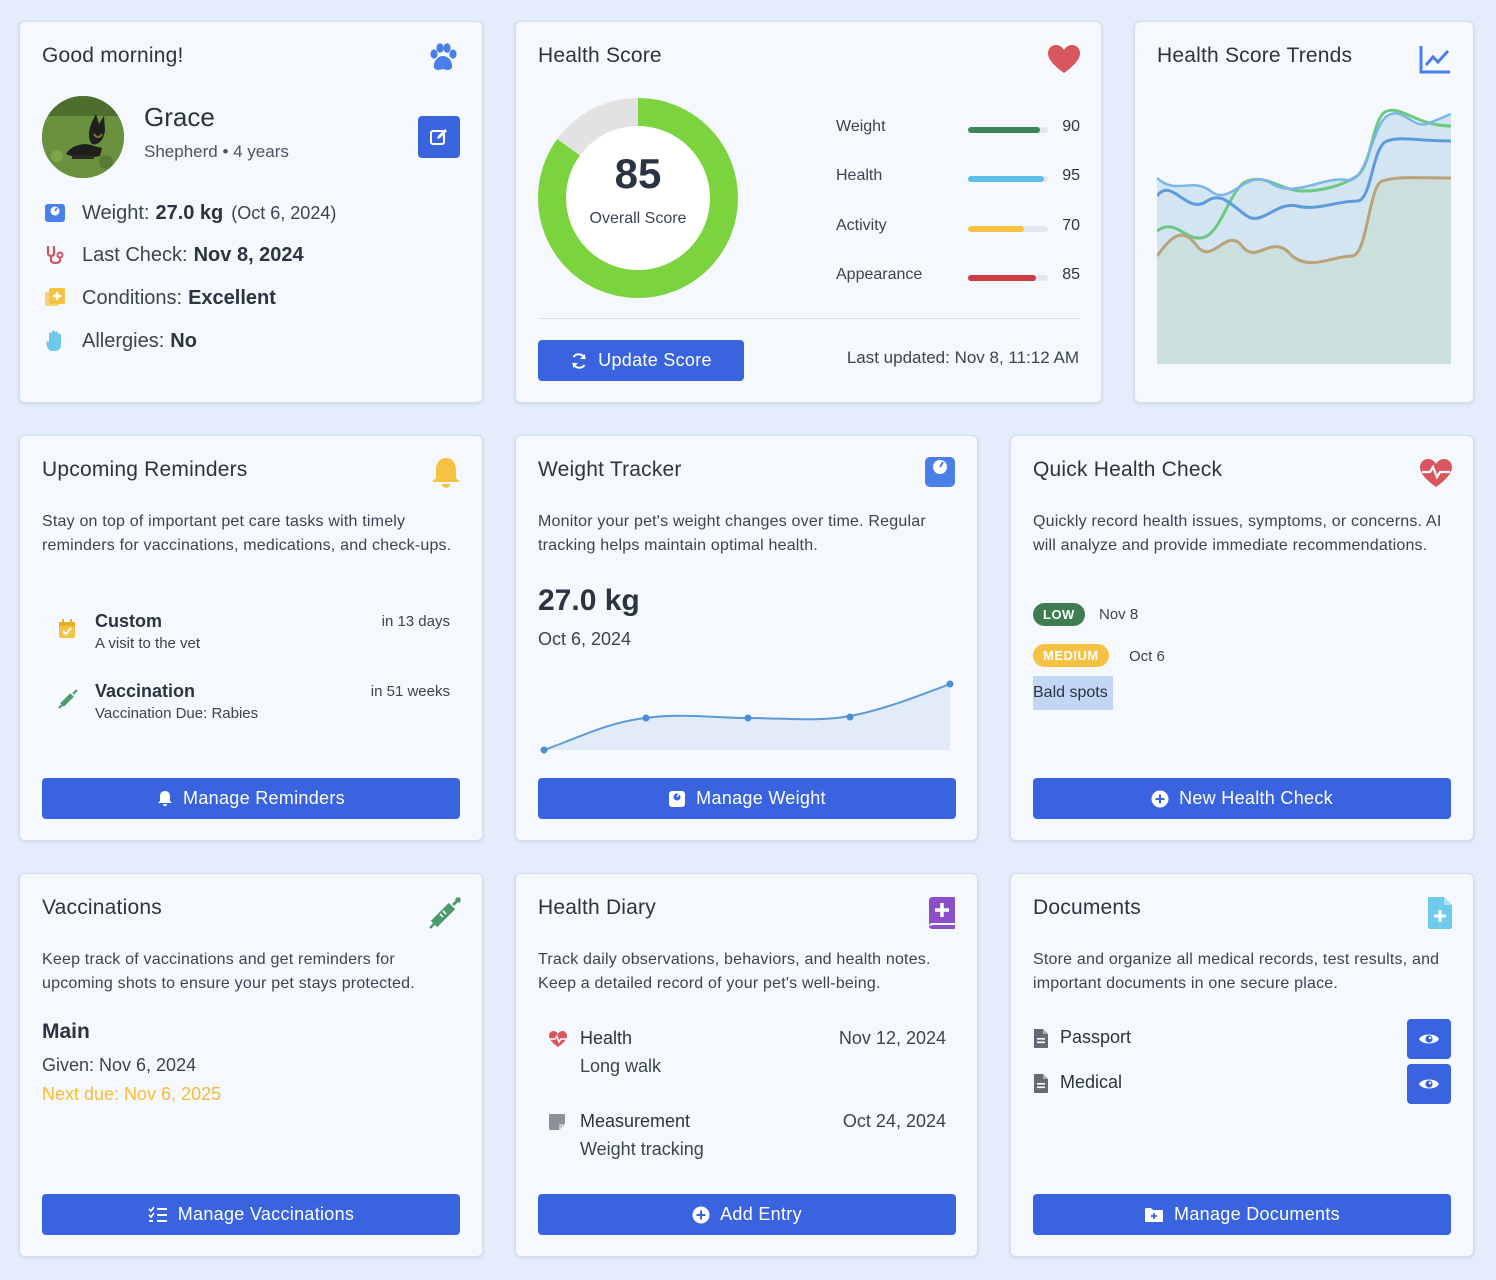  Describe the element at coordinates (145, 469) in the screenshot. I see `reminders-title: Upcoming Reminders` at that location.